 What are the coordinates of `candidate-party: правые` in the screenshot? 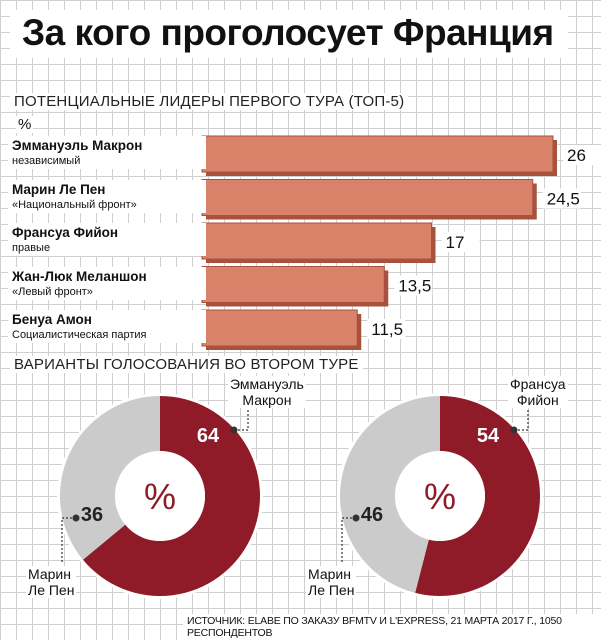 It's located at (31, 248).